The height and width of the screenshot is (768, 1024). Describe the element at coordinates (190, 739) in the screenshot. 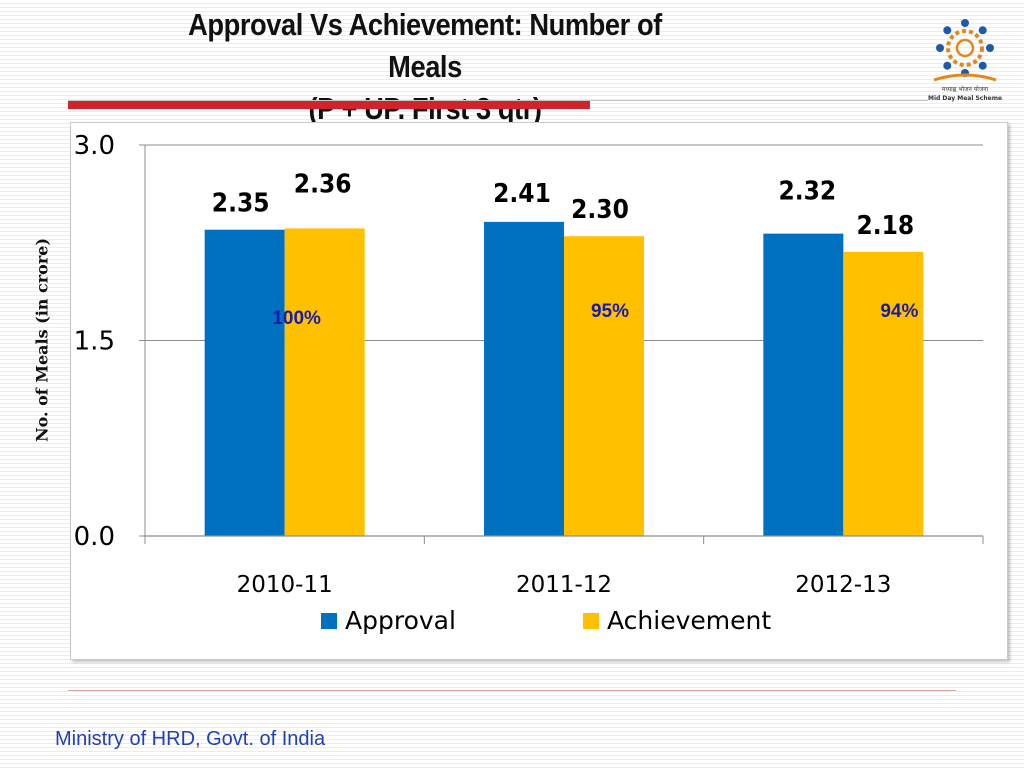

I see `footer-text: Ministry of HRD, Govt. of India` at that location.